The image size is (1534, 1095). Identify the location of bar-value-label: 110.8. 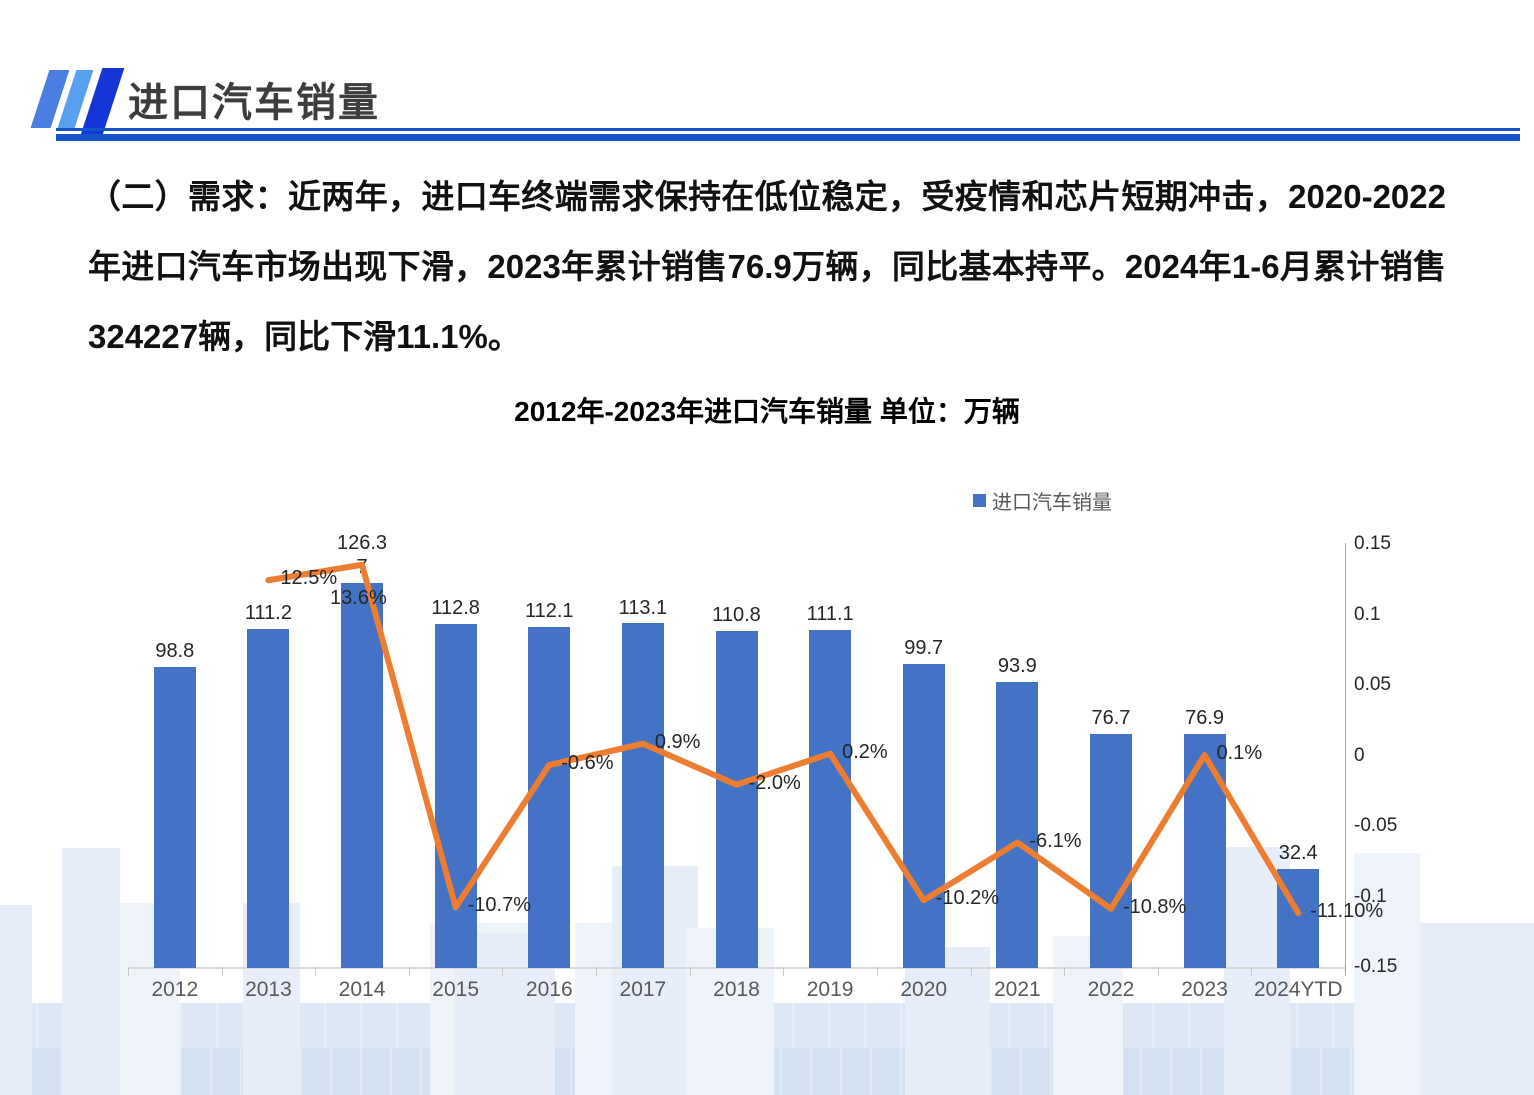
(736, 614).